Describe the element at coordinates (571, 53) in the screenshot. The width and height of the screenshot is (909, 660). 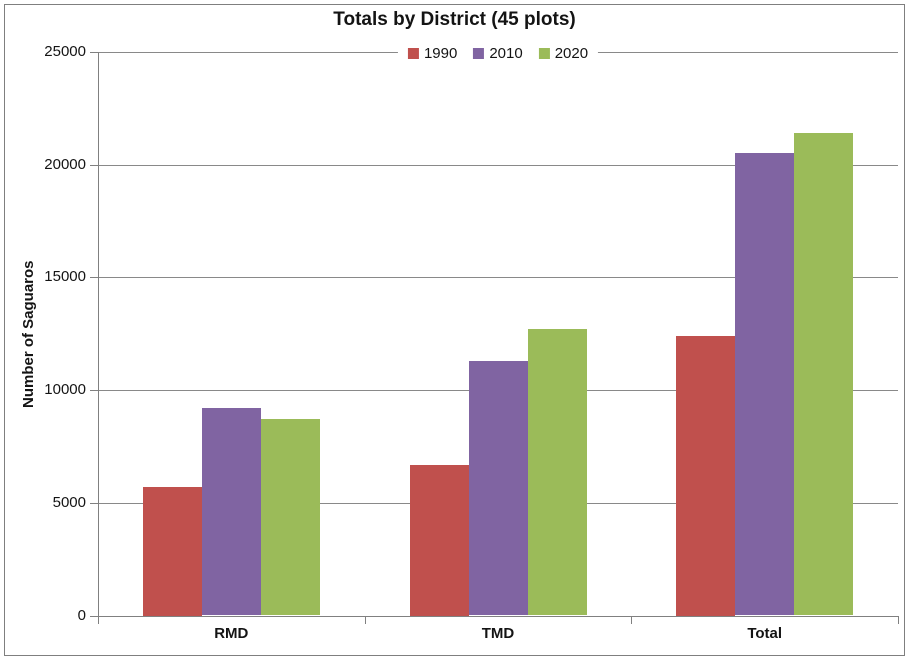
I see `legend-label: 2020` at that location.